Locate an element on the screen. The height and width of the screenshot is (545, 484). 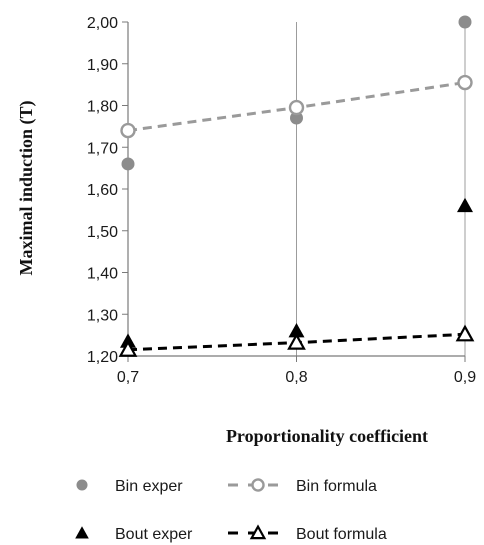
x-tick-labels: 0,7 0,8 0,9 is located at coordinates (296, 377).